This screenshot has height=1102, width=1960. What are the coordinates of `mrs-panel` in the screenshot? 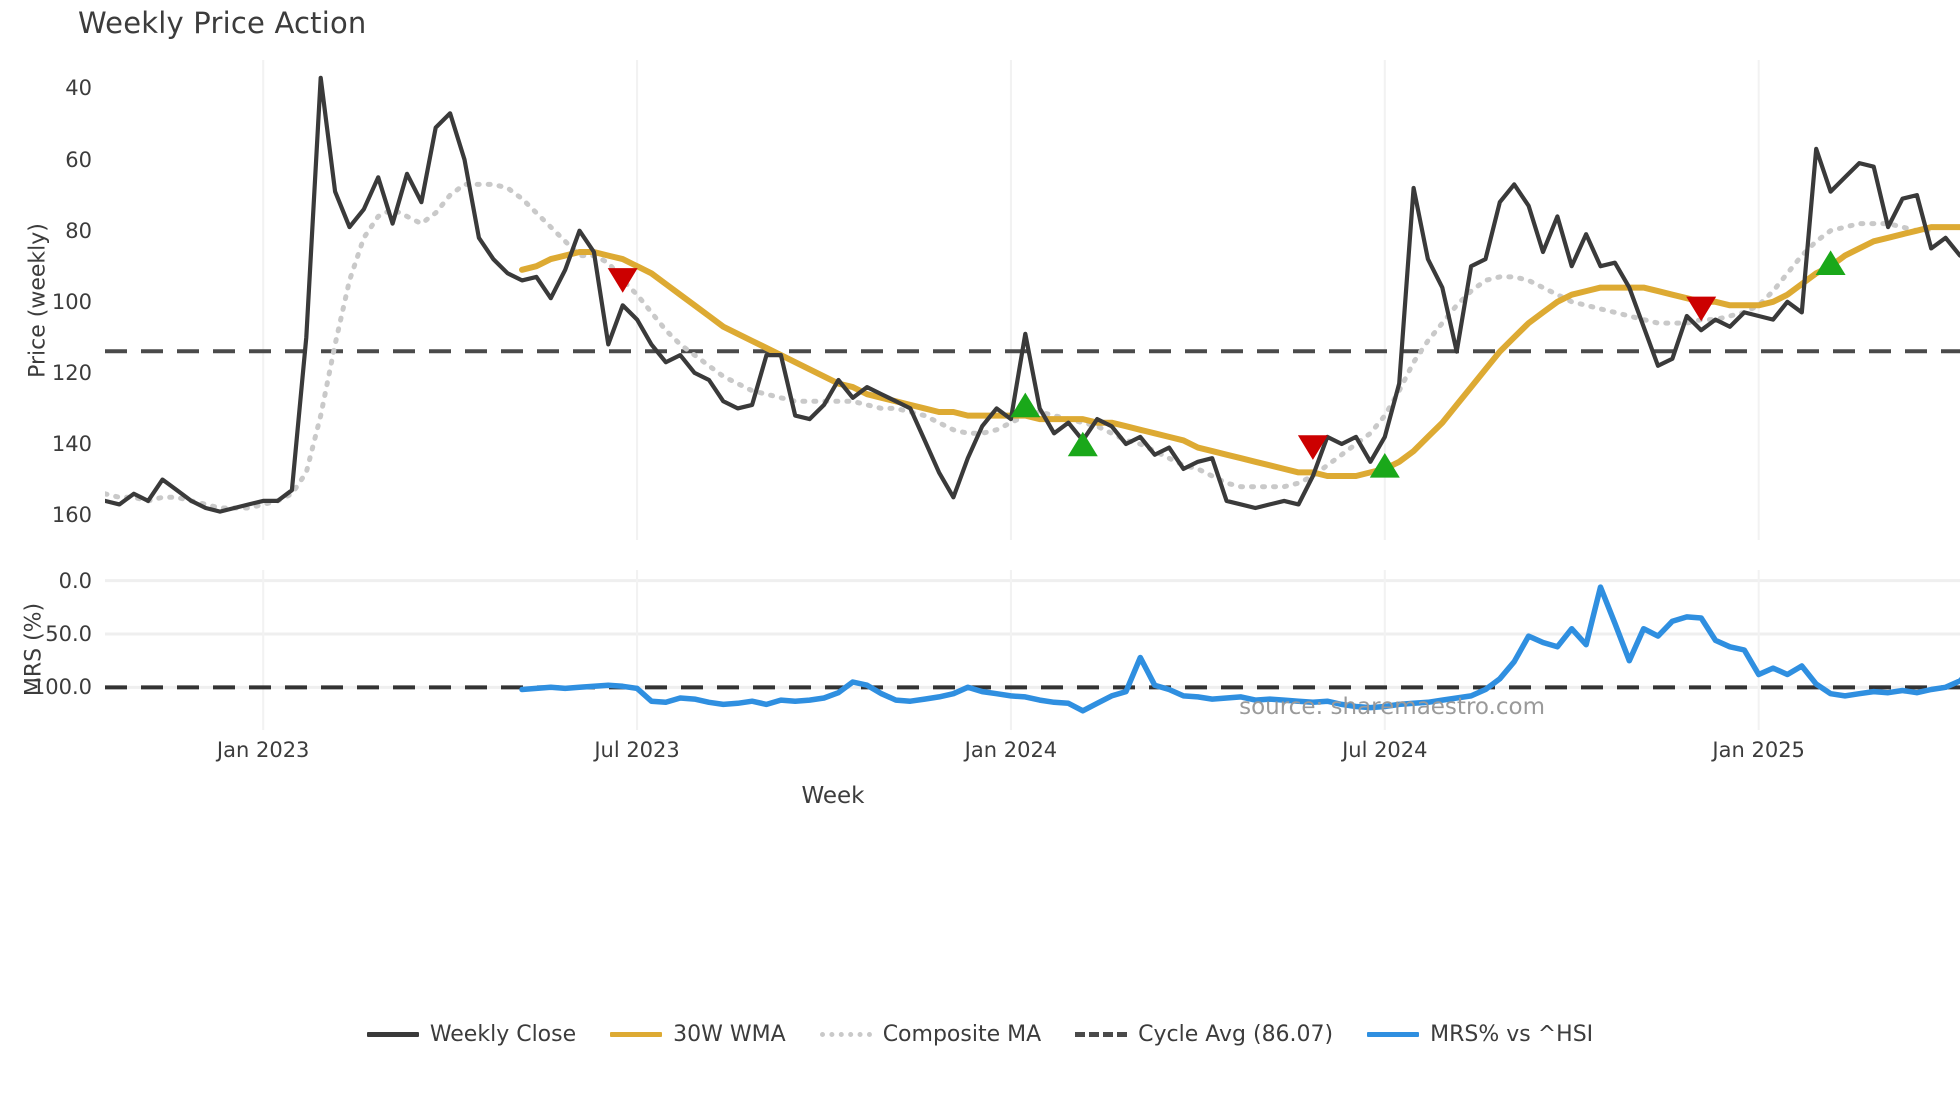 It's located at (1032, 650).